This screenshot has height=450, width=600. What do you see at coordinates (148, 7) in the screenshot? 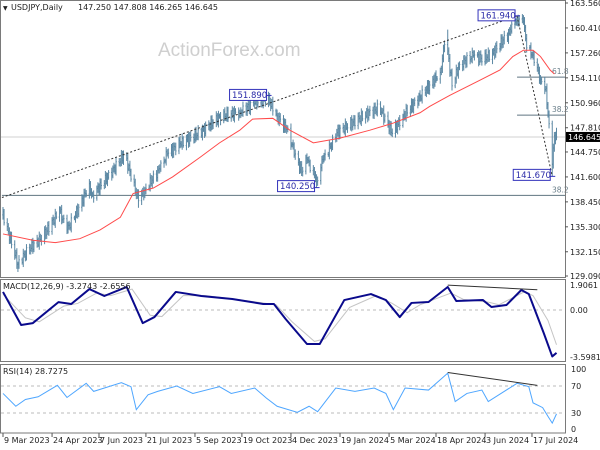
I see `ohlc-values: 147.250 147.808 146.265 146.645` at bounding box center [148, 7].